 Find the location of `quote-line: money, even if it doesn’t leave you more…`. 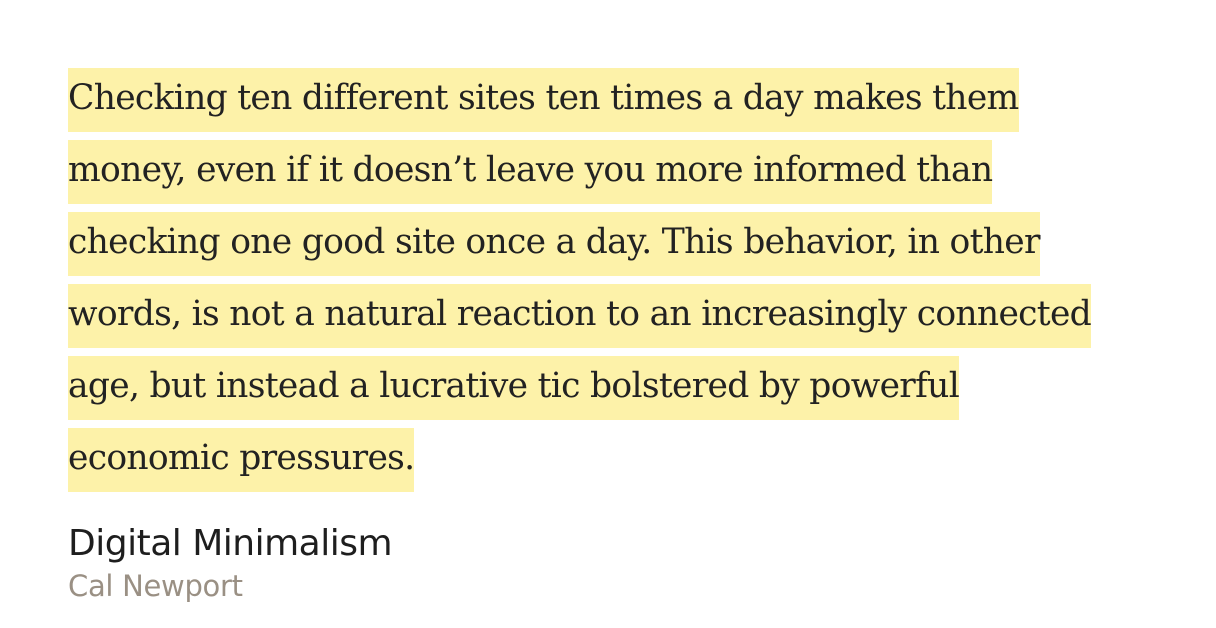

quote-line: money, even if it doesn’t leave you more… is located at coordinates (530, 172).